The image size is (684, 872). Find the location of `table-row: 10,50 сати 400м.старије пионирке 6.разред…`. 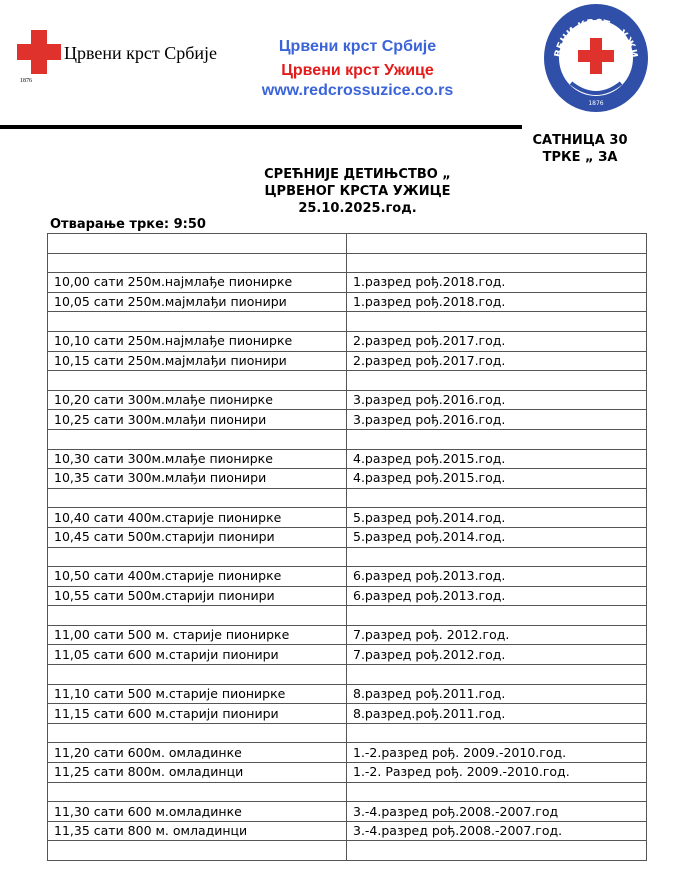

table-row: 10,50 сати 400м.старије пионирке 6.разред… is located at coordinates (347, 576).